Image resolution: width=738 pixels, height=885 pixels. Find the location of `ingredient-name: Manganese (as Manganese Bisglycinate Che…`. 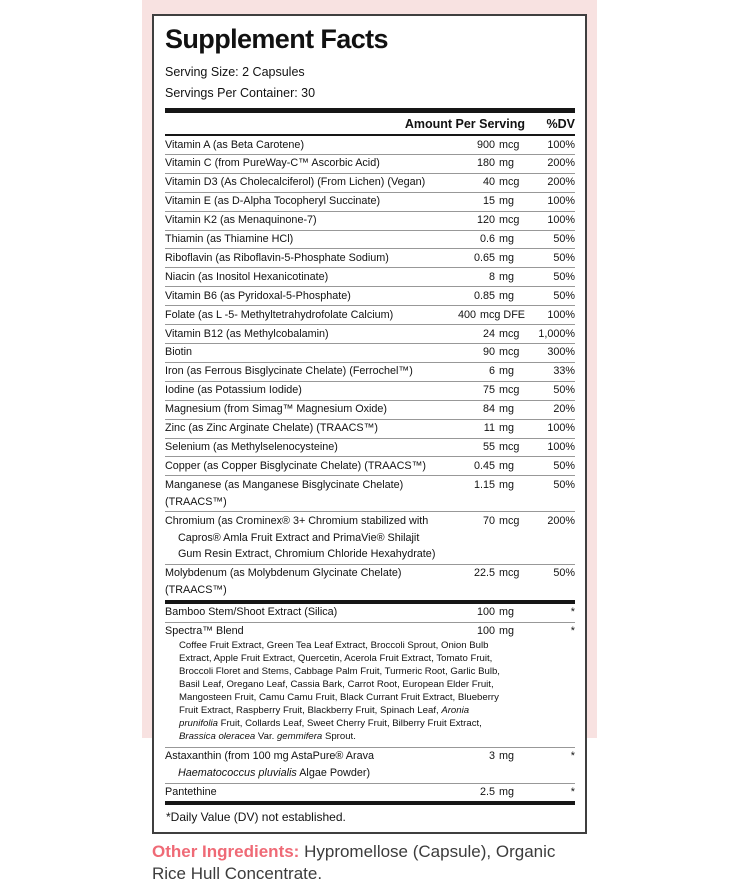

ingredient-name: Manganese (as Manganese Bisglycinate Che… is located at coordinates (284, 493).